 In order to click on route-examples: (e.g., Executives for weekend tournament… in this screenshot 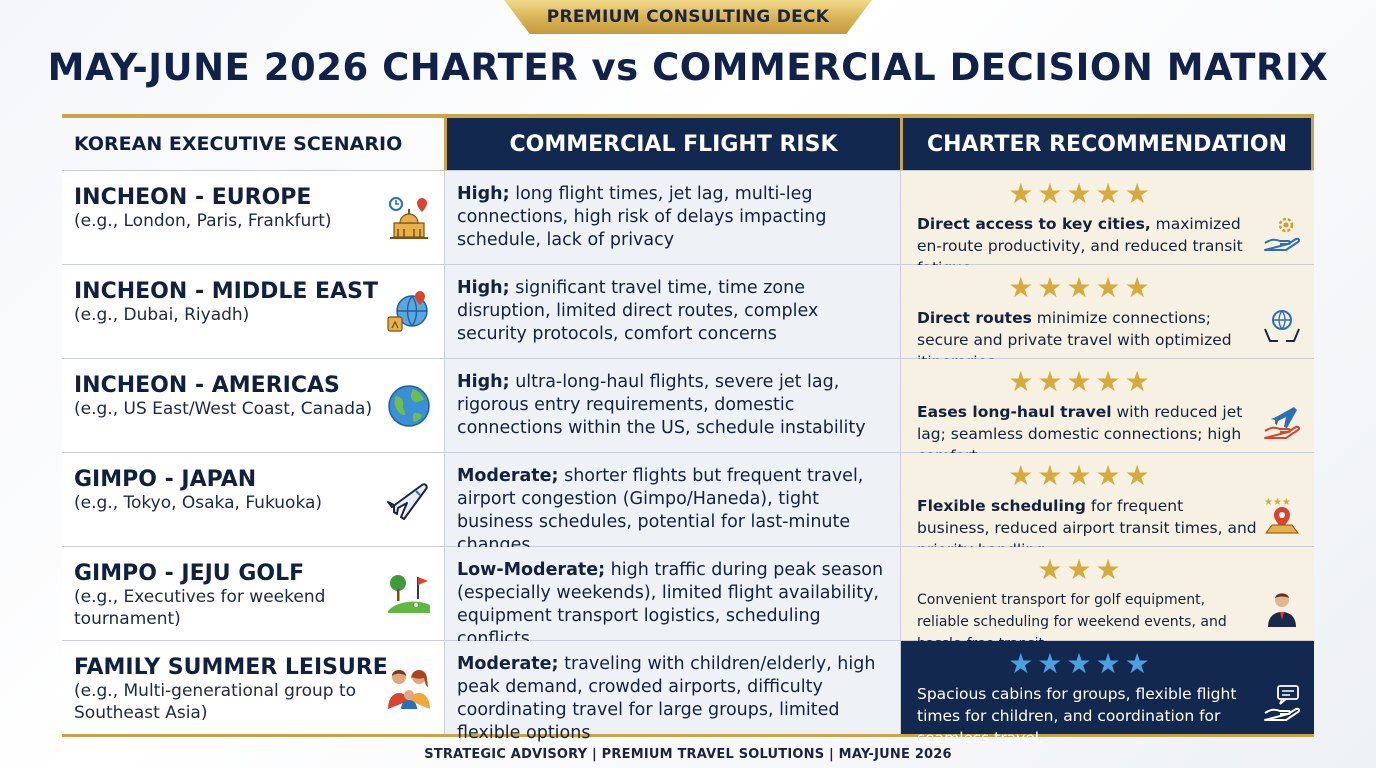, I will do `click(200, 608)`.